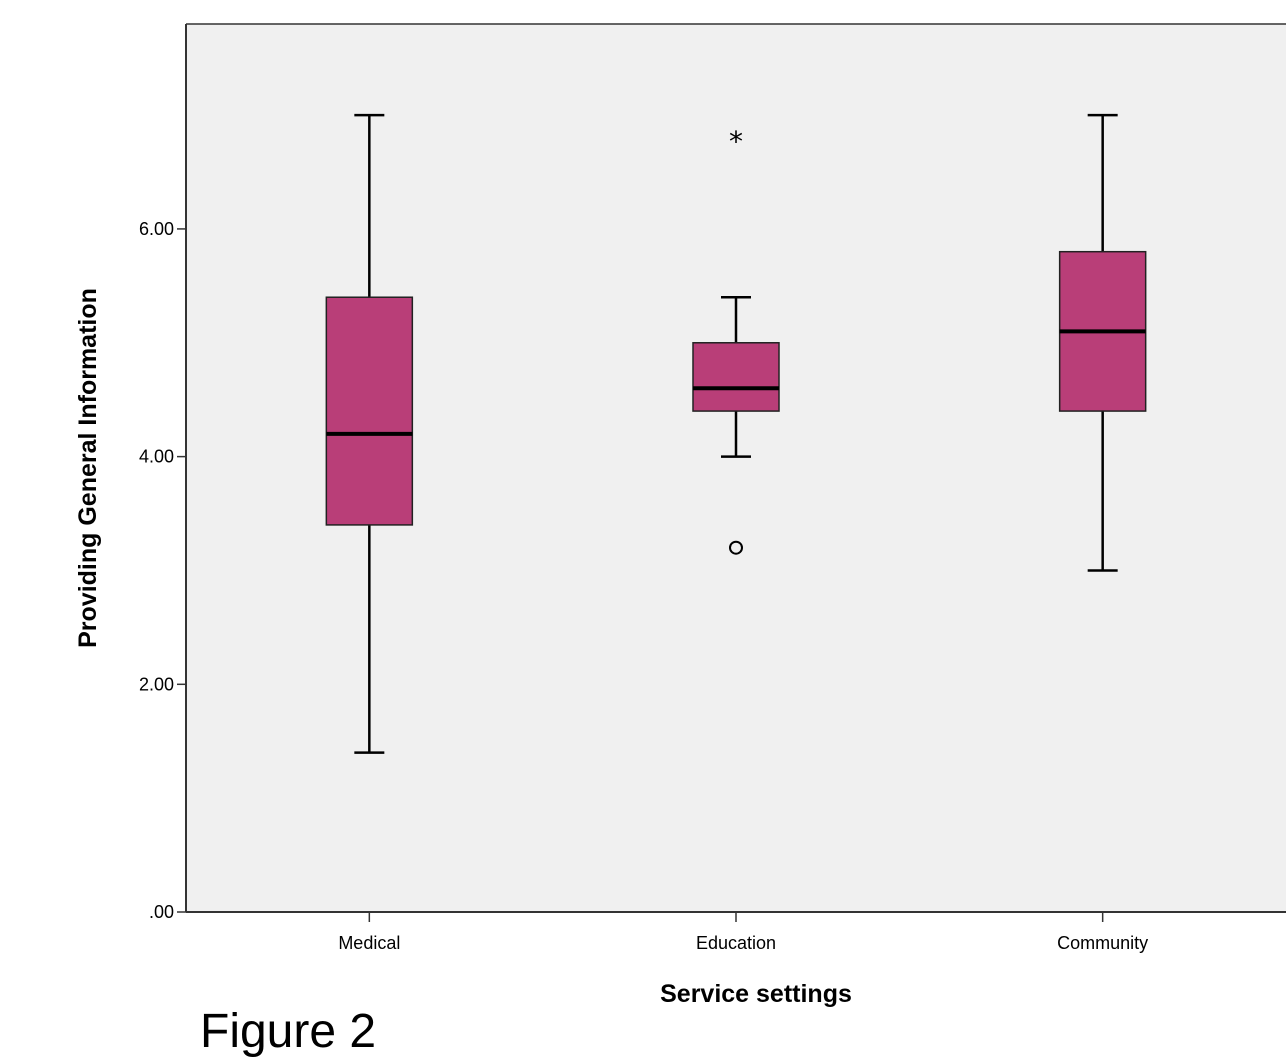 This screenshot has width=1286, height=1058. What do you see at coordinates (88, 468) in the screenshot?
I see `y-axis-title: Providing General Information` at bounding box center [88, 468].